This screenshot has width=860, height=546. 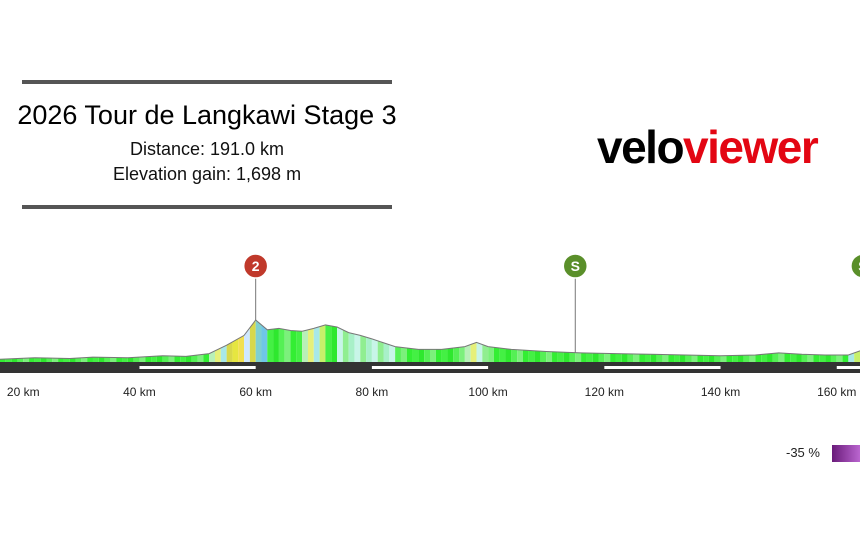 What do you see at coordinates (255, 266) in the screenshot?
I see `kom-marker` at bounding box center [255, 266].